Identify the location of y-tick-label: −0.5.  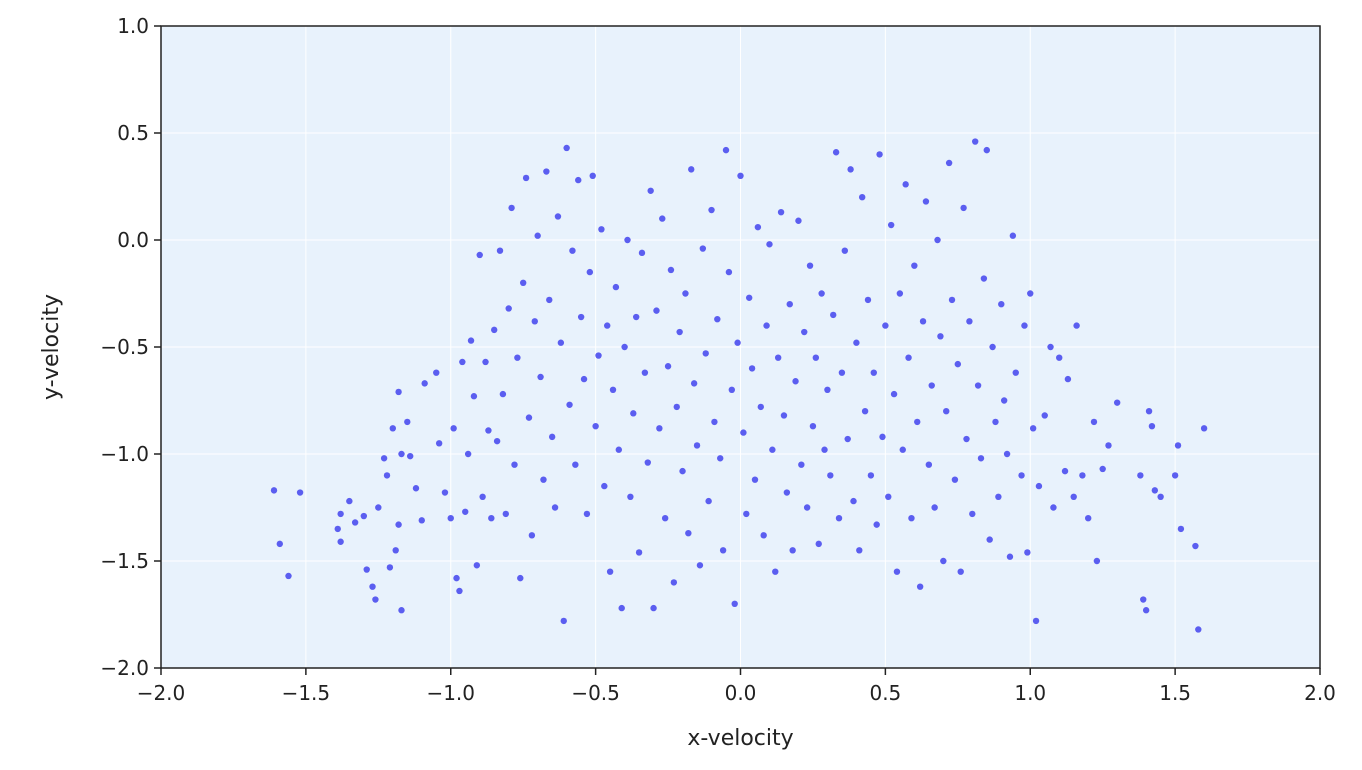
(124, 347).